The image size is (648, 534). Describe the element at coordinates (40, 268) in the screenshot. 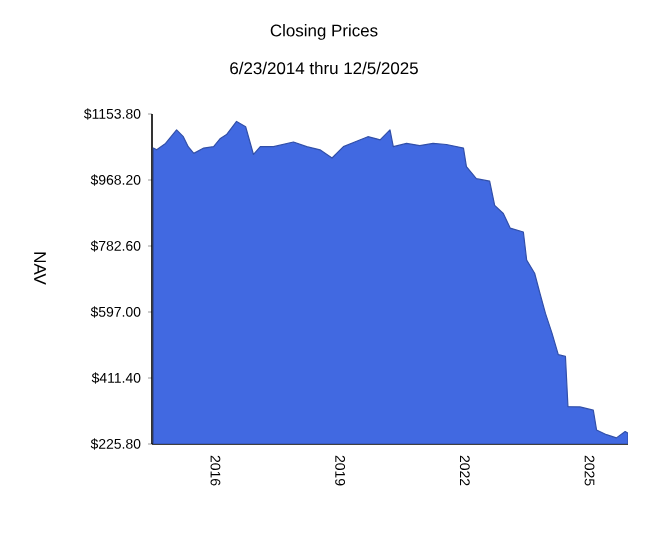

I see `y-axis-title: NAV` at that location.